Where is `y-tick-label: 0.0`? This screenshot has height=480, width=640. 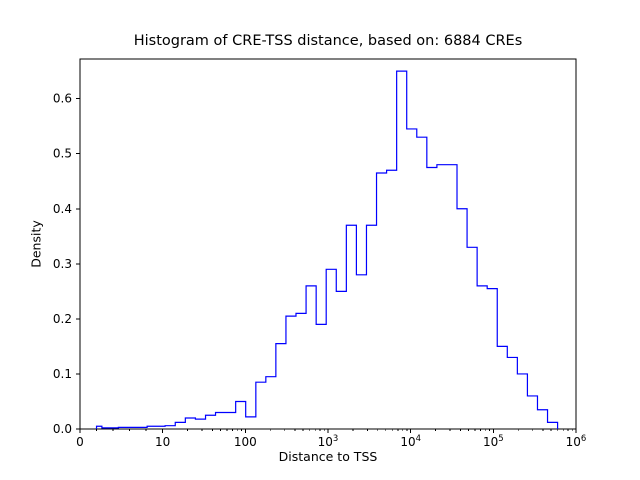
y-tick-label: 0.0 is located at coordinates (62, 429).